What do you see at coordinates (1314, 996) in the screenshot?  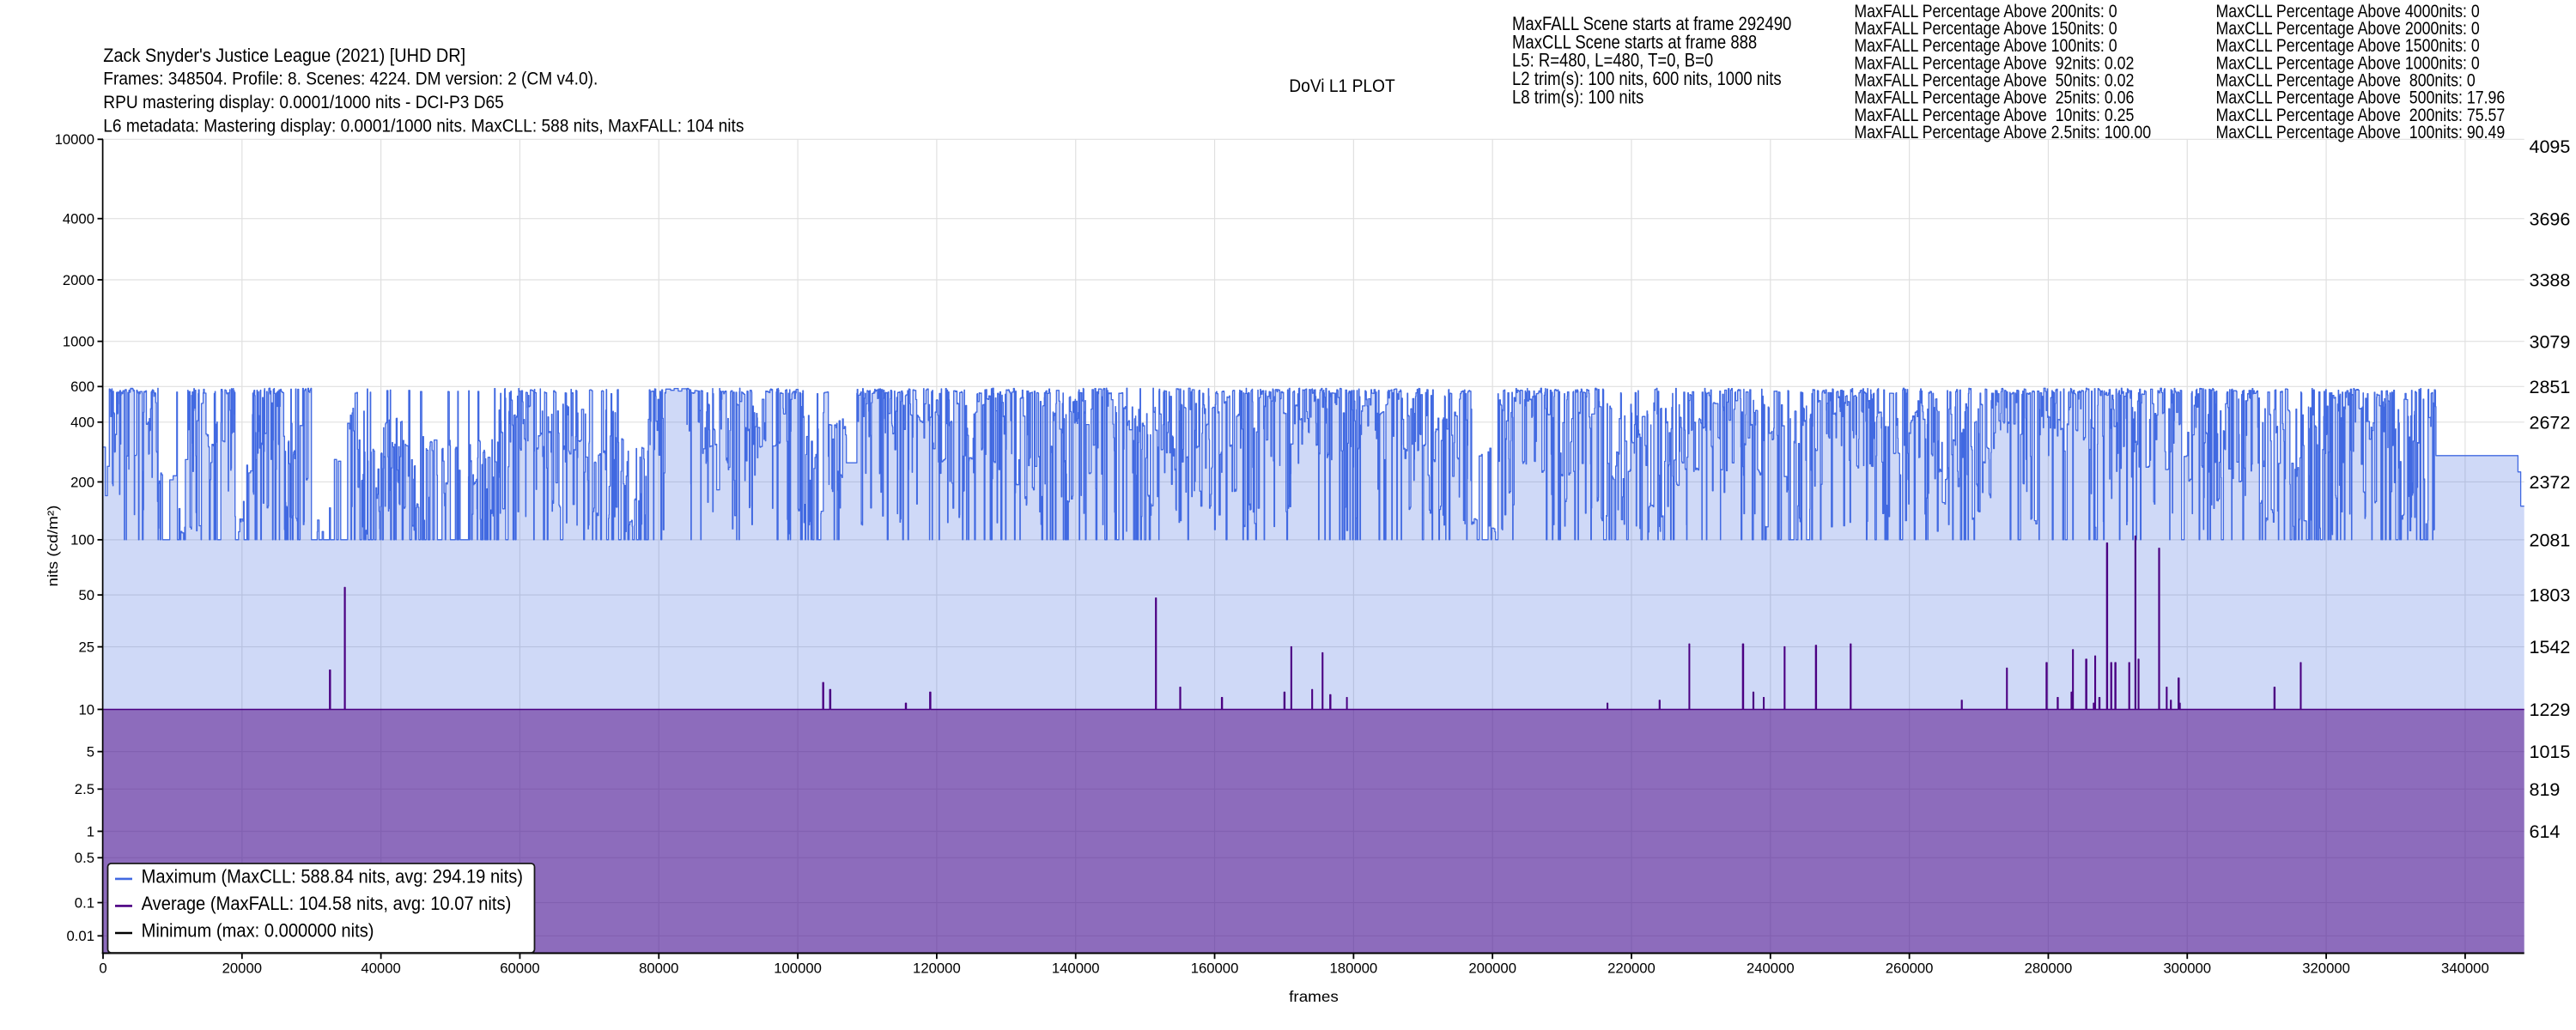 I see `svg-text: frames` at bounding box center [1314, 996].